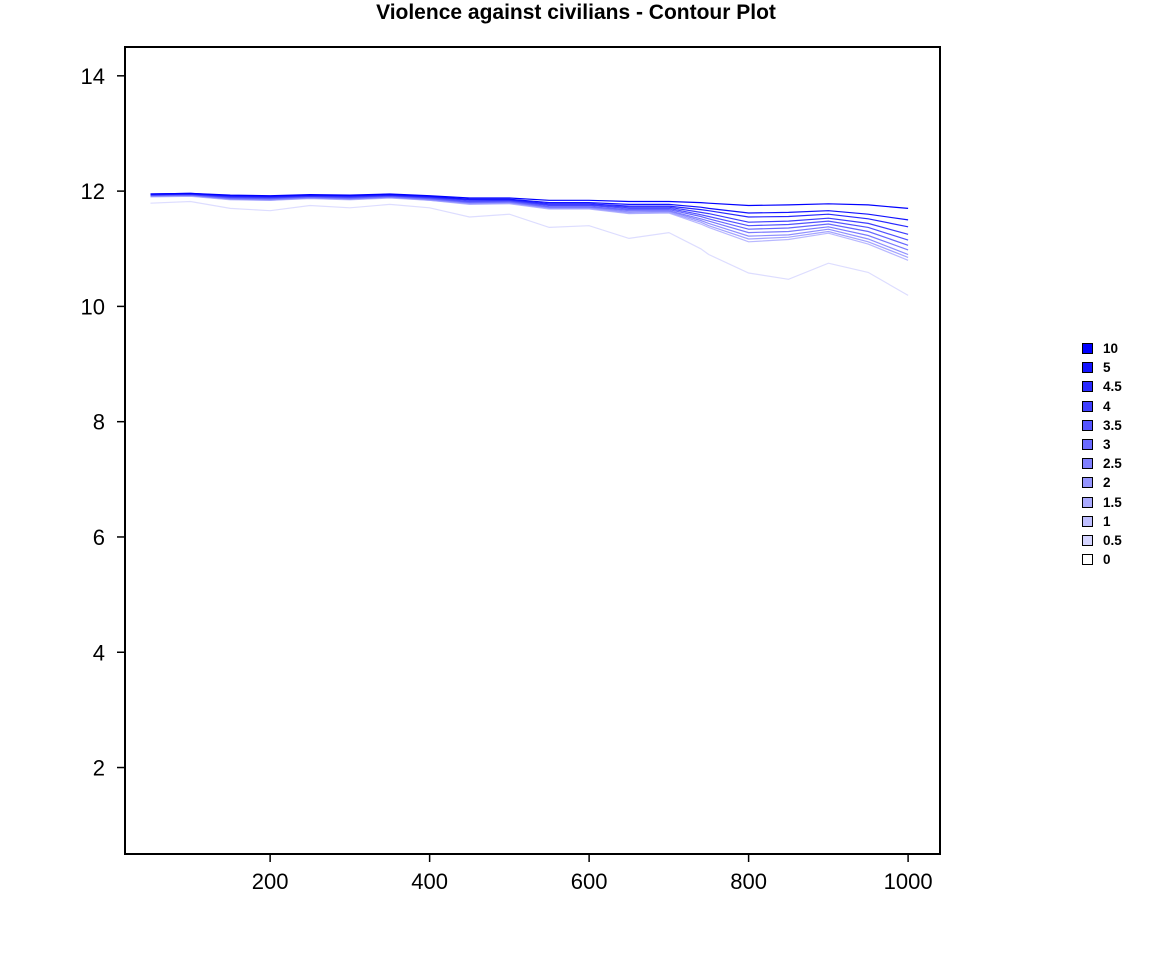 Image resolution: width=1152 pixels, height=960 pixels. Describe the element at coordinates (93, 191) in the screenshot. I see `y-tick-label: 12` at that location.